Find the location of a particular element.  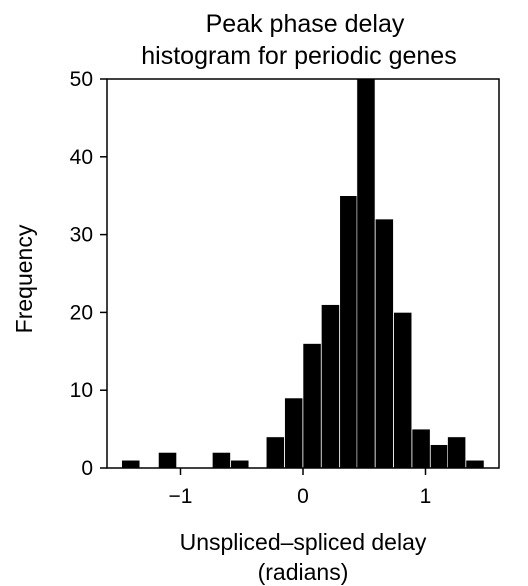

y-tick-label-50: 50 is located at coordinates (81, 79).